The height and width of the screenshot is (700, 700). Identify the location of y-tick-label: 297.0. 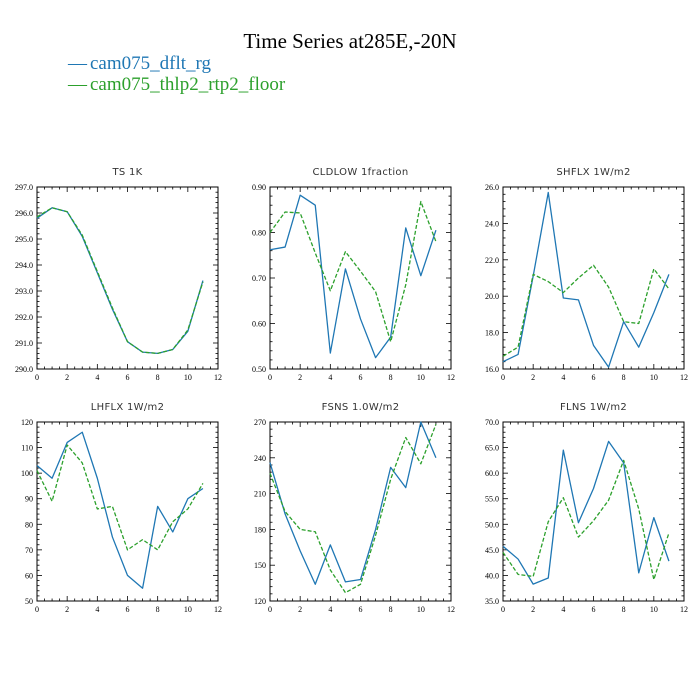
(24, 187).